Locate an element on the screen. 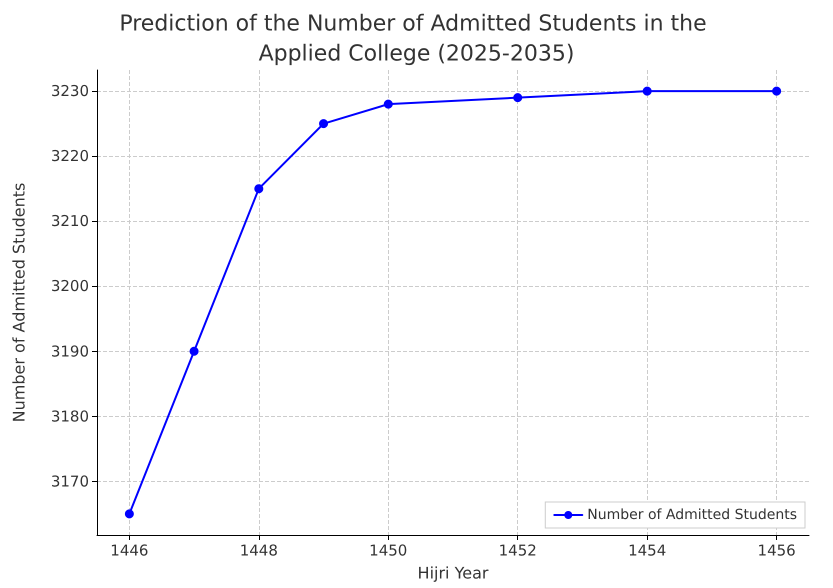 The width and height of the screenshot is (833, 588). x-tick-label: 1454 is located at coordinates (647, 551).